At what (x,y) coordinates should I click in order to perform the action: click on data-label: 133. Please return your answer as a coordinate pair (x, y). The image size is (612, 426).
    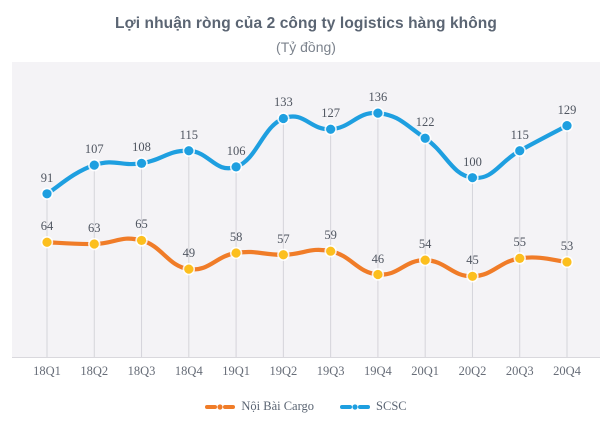
    Looking at the image, I should click on (283, 102).